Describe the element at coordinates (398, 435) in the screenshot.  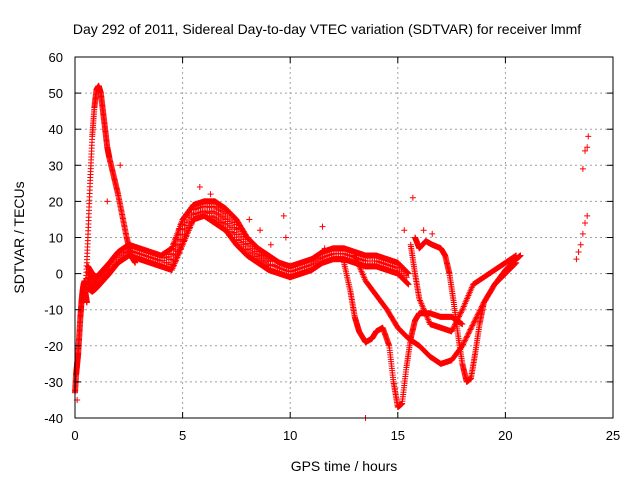
I see `x-tick-label: 15` at that location.